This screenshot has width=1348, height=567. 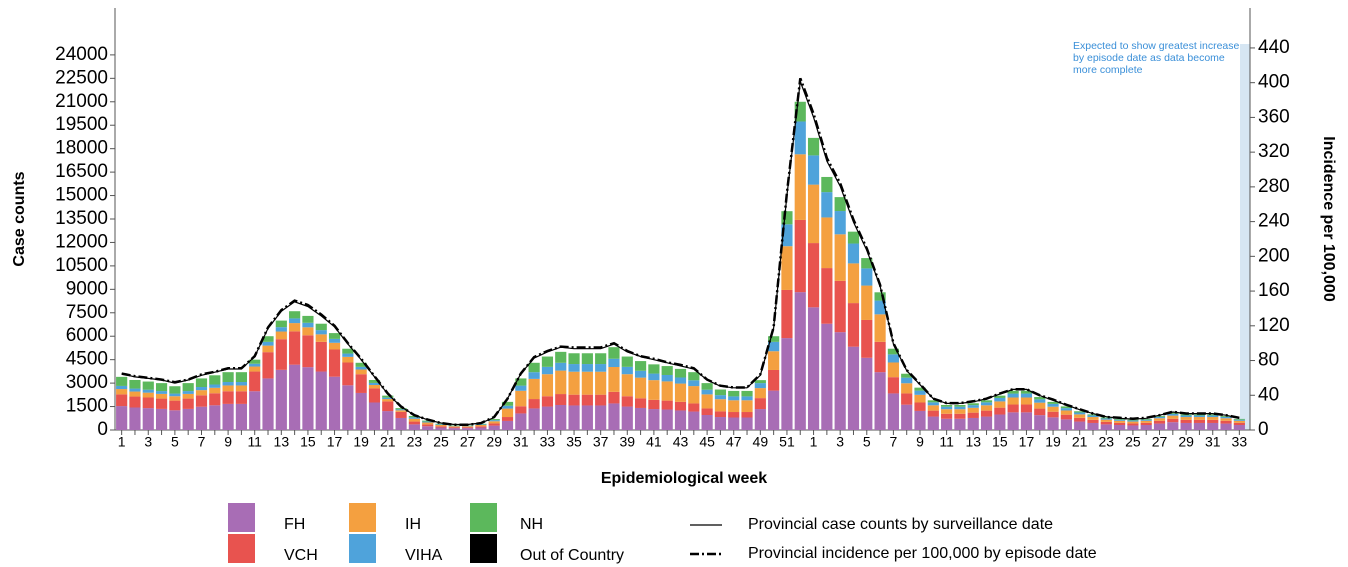 I want to click on legend-label: Out of Country, so click(x=572, y=555).